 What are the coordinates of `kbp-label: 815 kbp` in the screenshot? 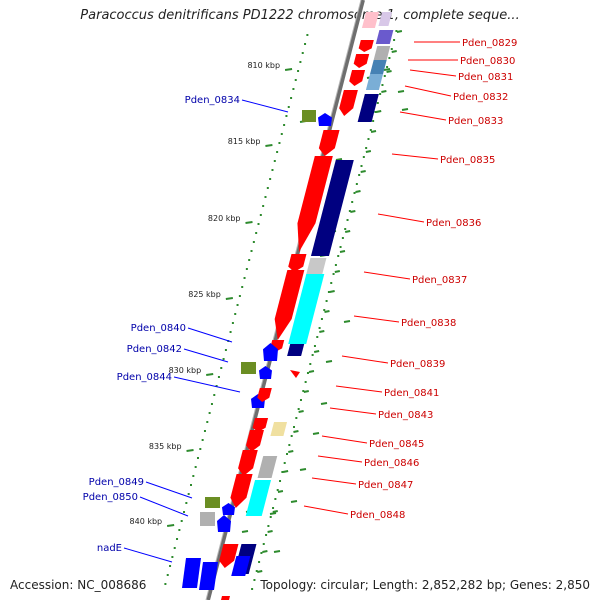 It's located at (244, 141).